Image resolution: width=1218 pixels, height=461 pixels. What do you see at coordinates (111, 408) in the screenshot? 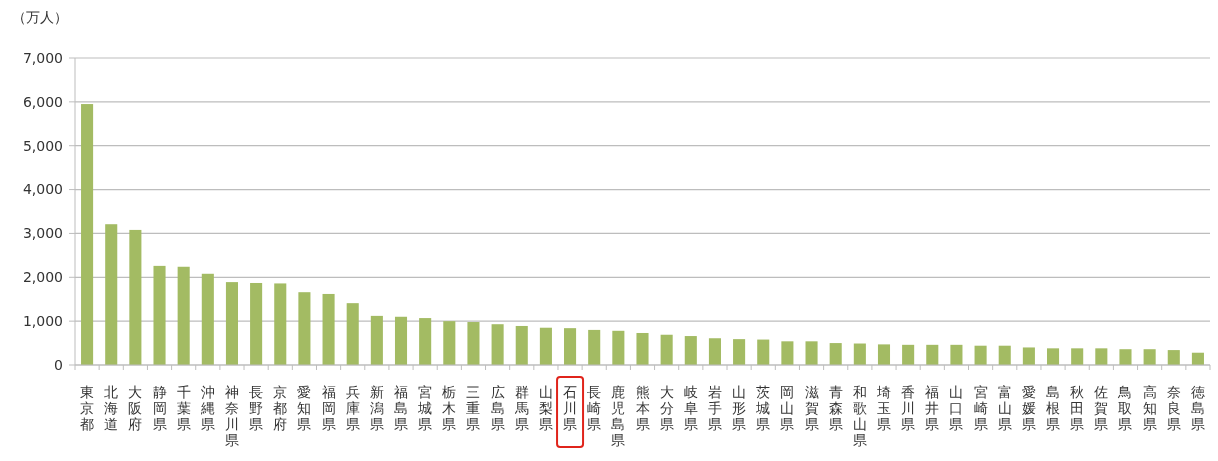
I see `x-tick-label: 北海道` at bounding box center [111, 408].